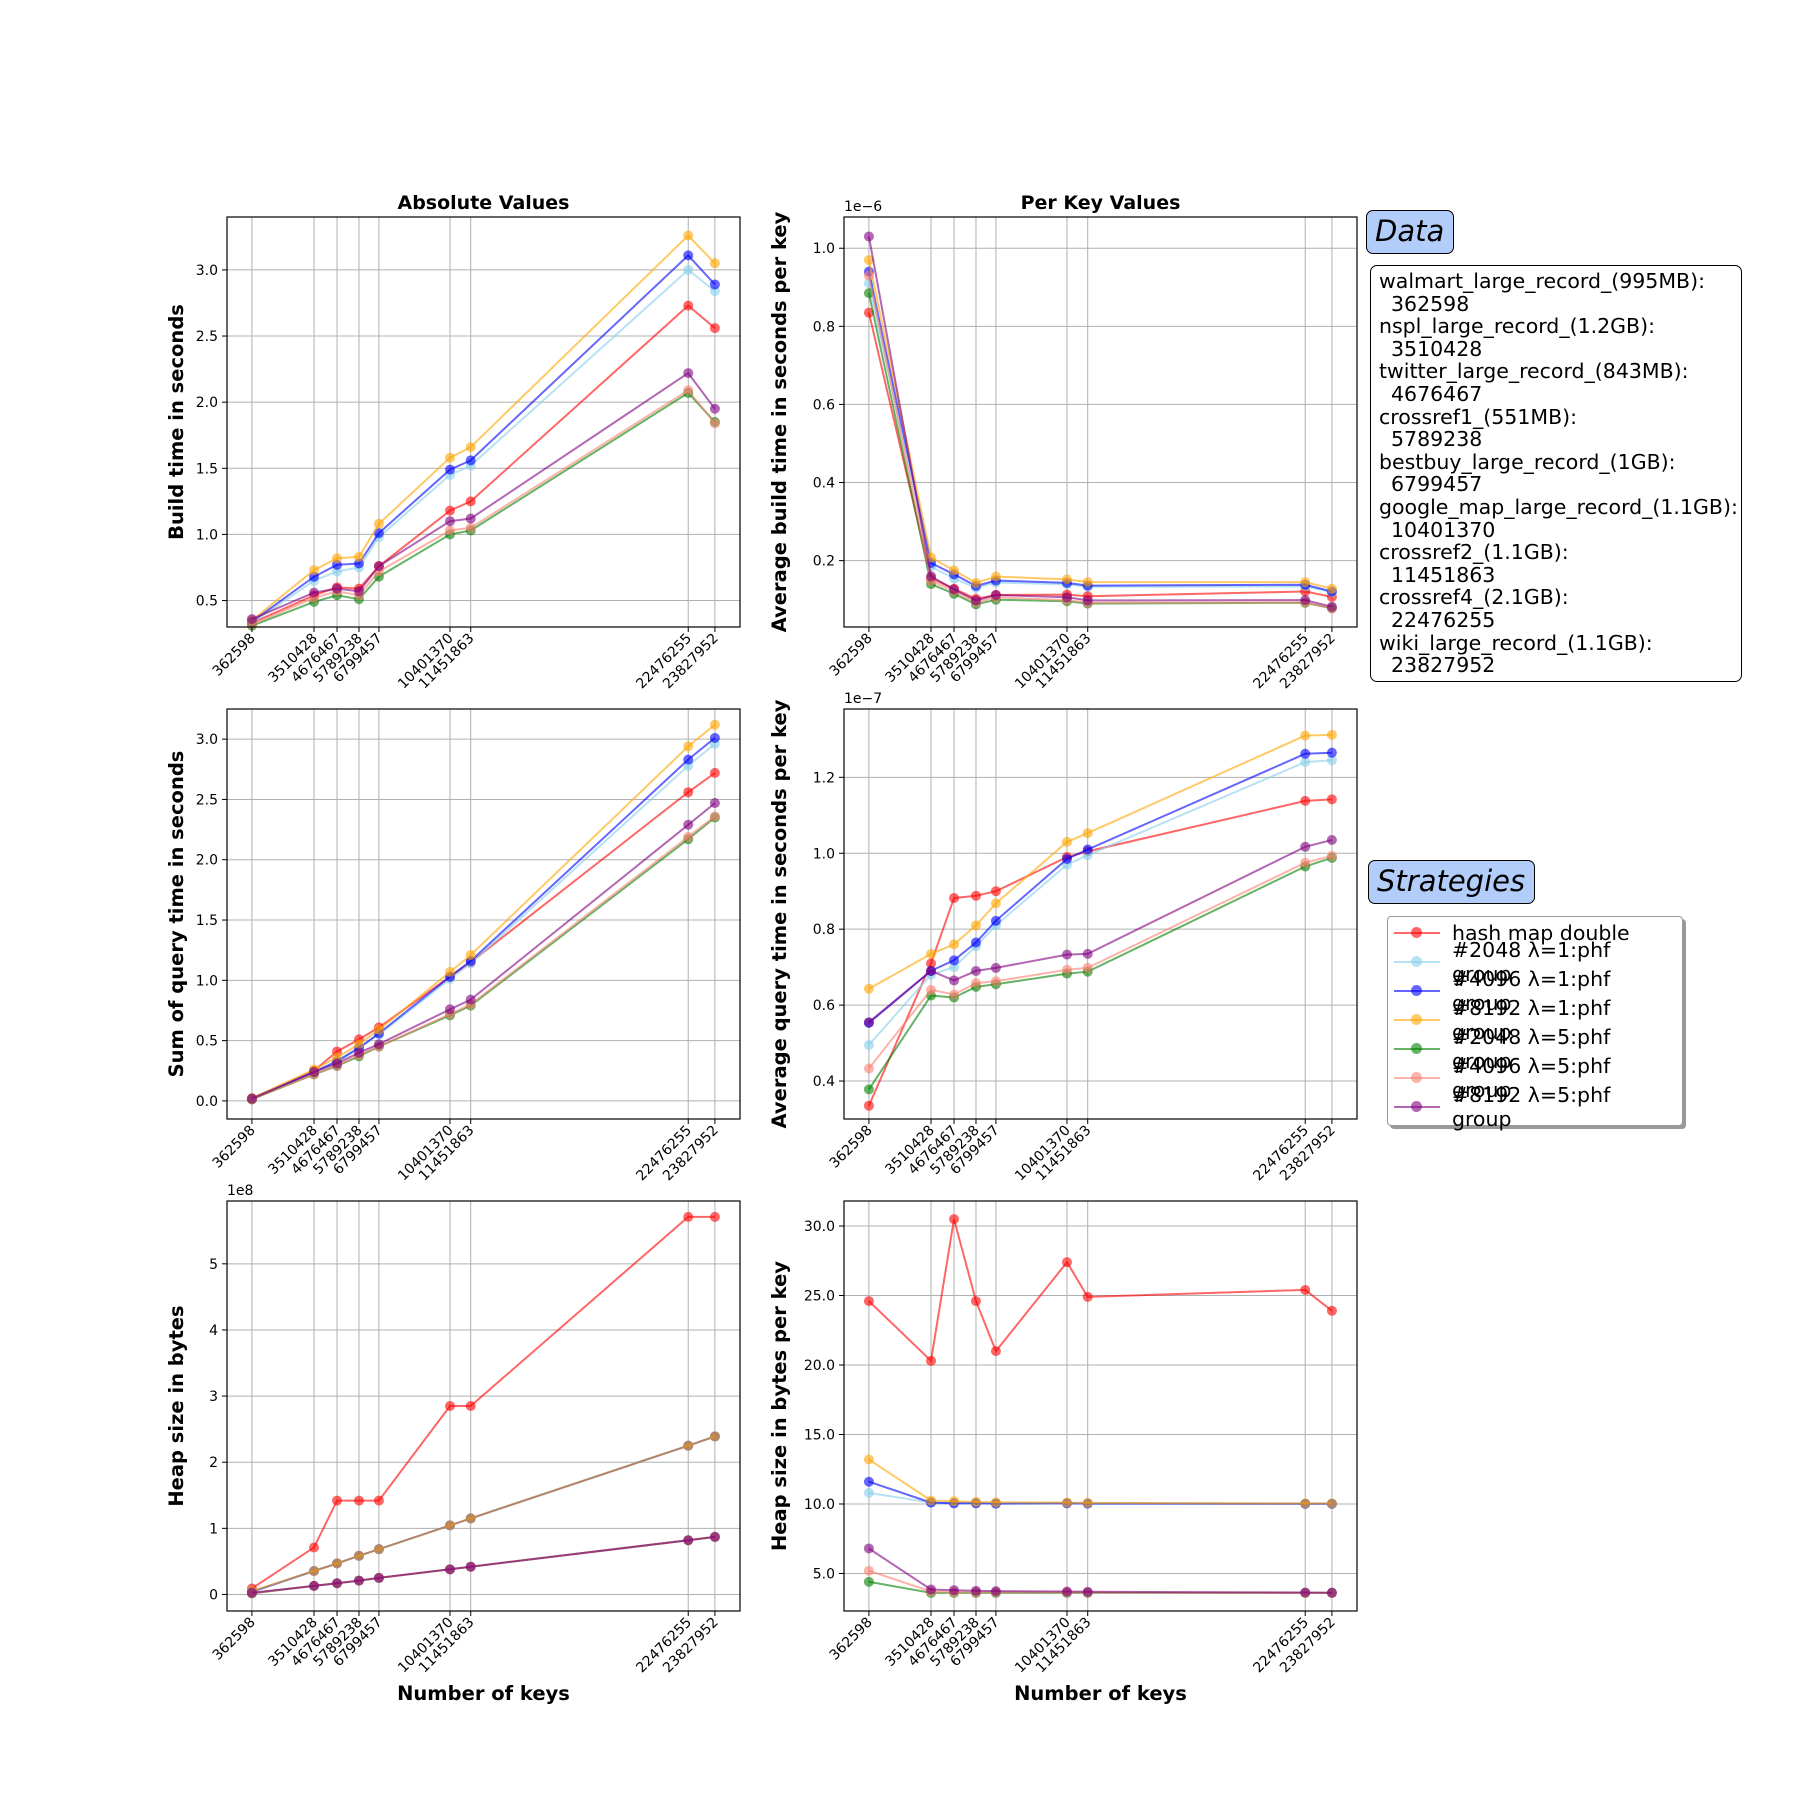  Describe the element at coordinates (207, 740) in the screenshot. I see `y-tick-label: 3.0` at that location.